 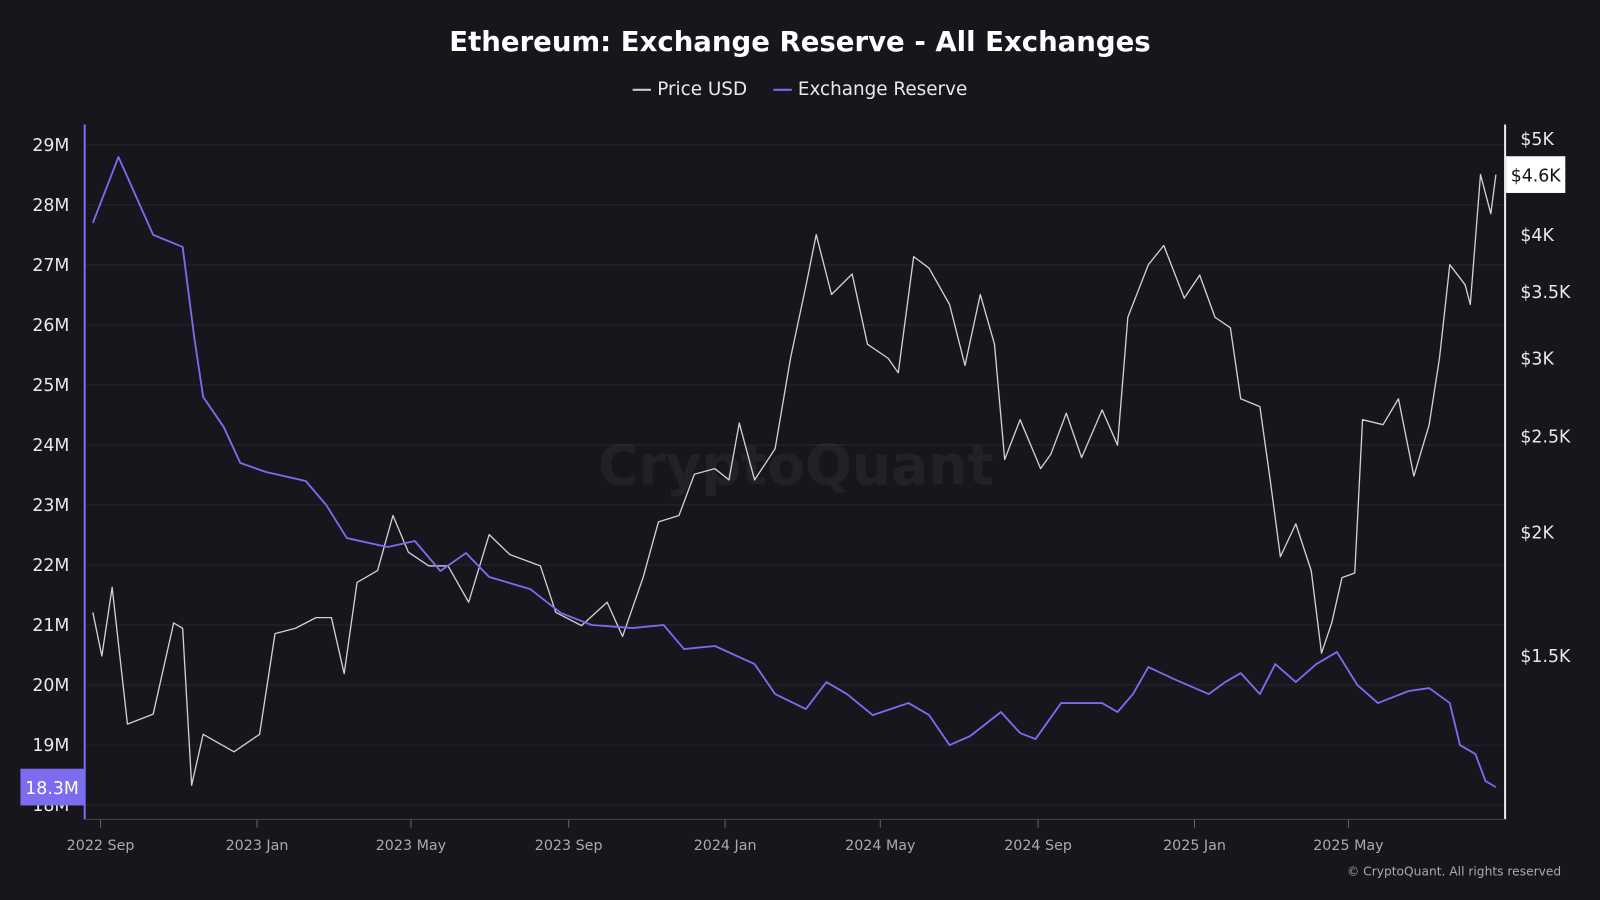 I want to click on x-tick-label: 2024 Jan, so click(x=725, y=846).